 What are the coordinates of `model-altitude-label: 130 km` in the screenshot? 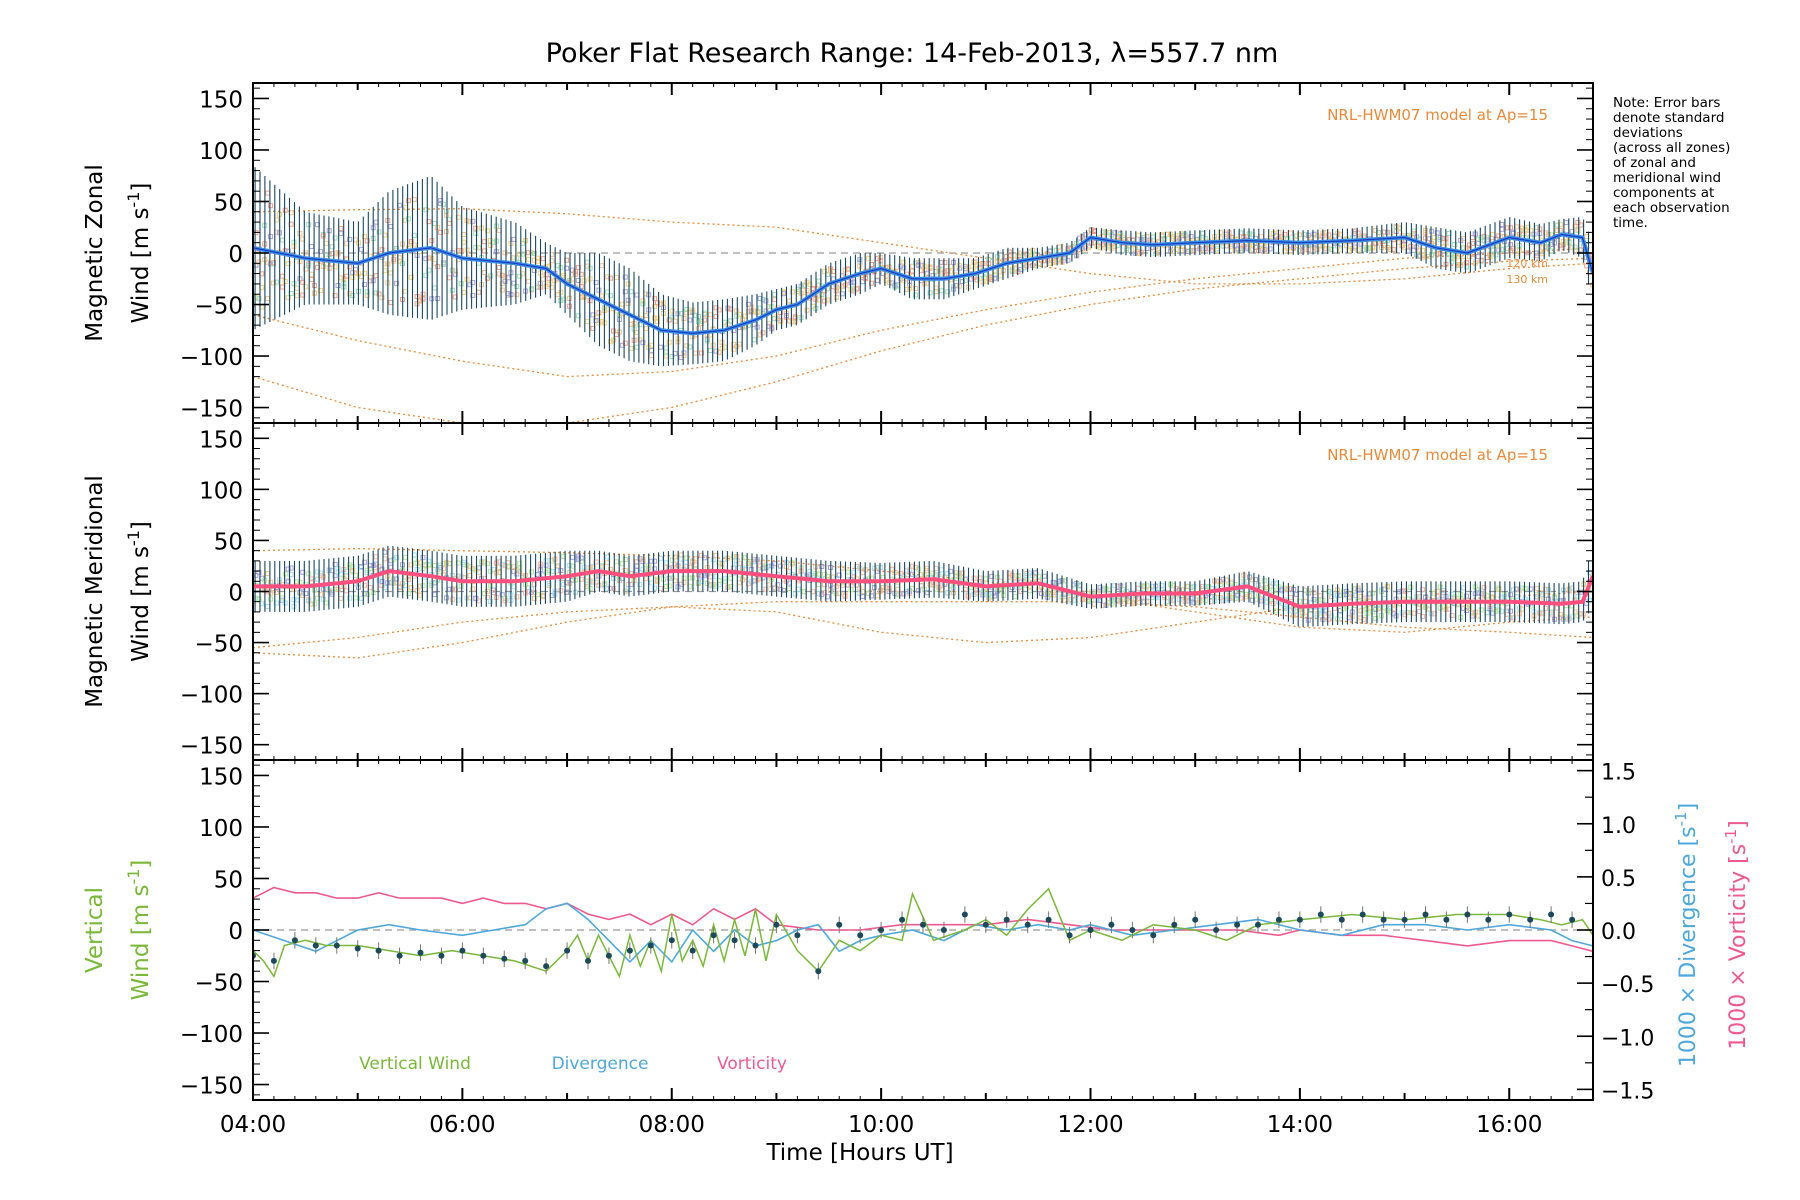 It's located at (1527, 279).